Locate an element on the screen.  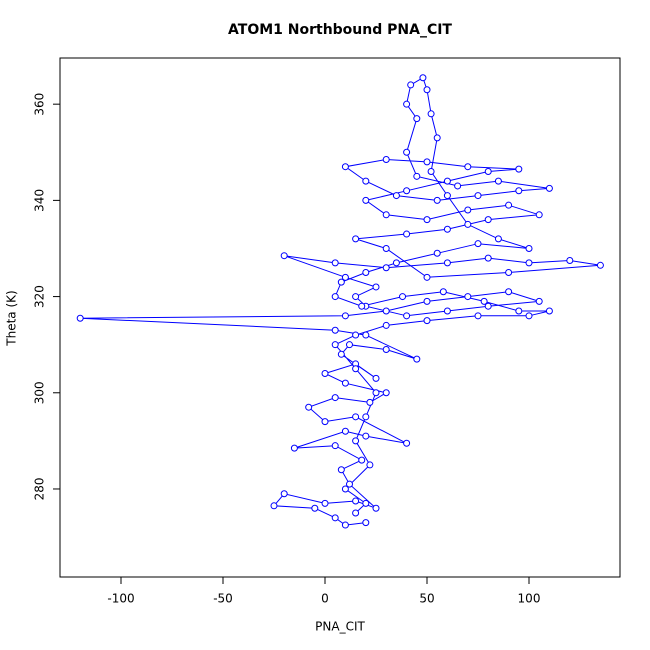
x-tick-label: 0 is located at coordinates (325, 599).